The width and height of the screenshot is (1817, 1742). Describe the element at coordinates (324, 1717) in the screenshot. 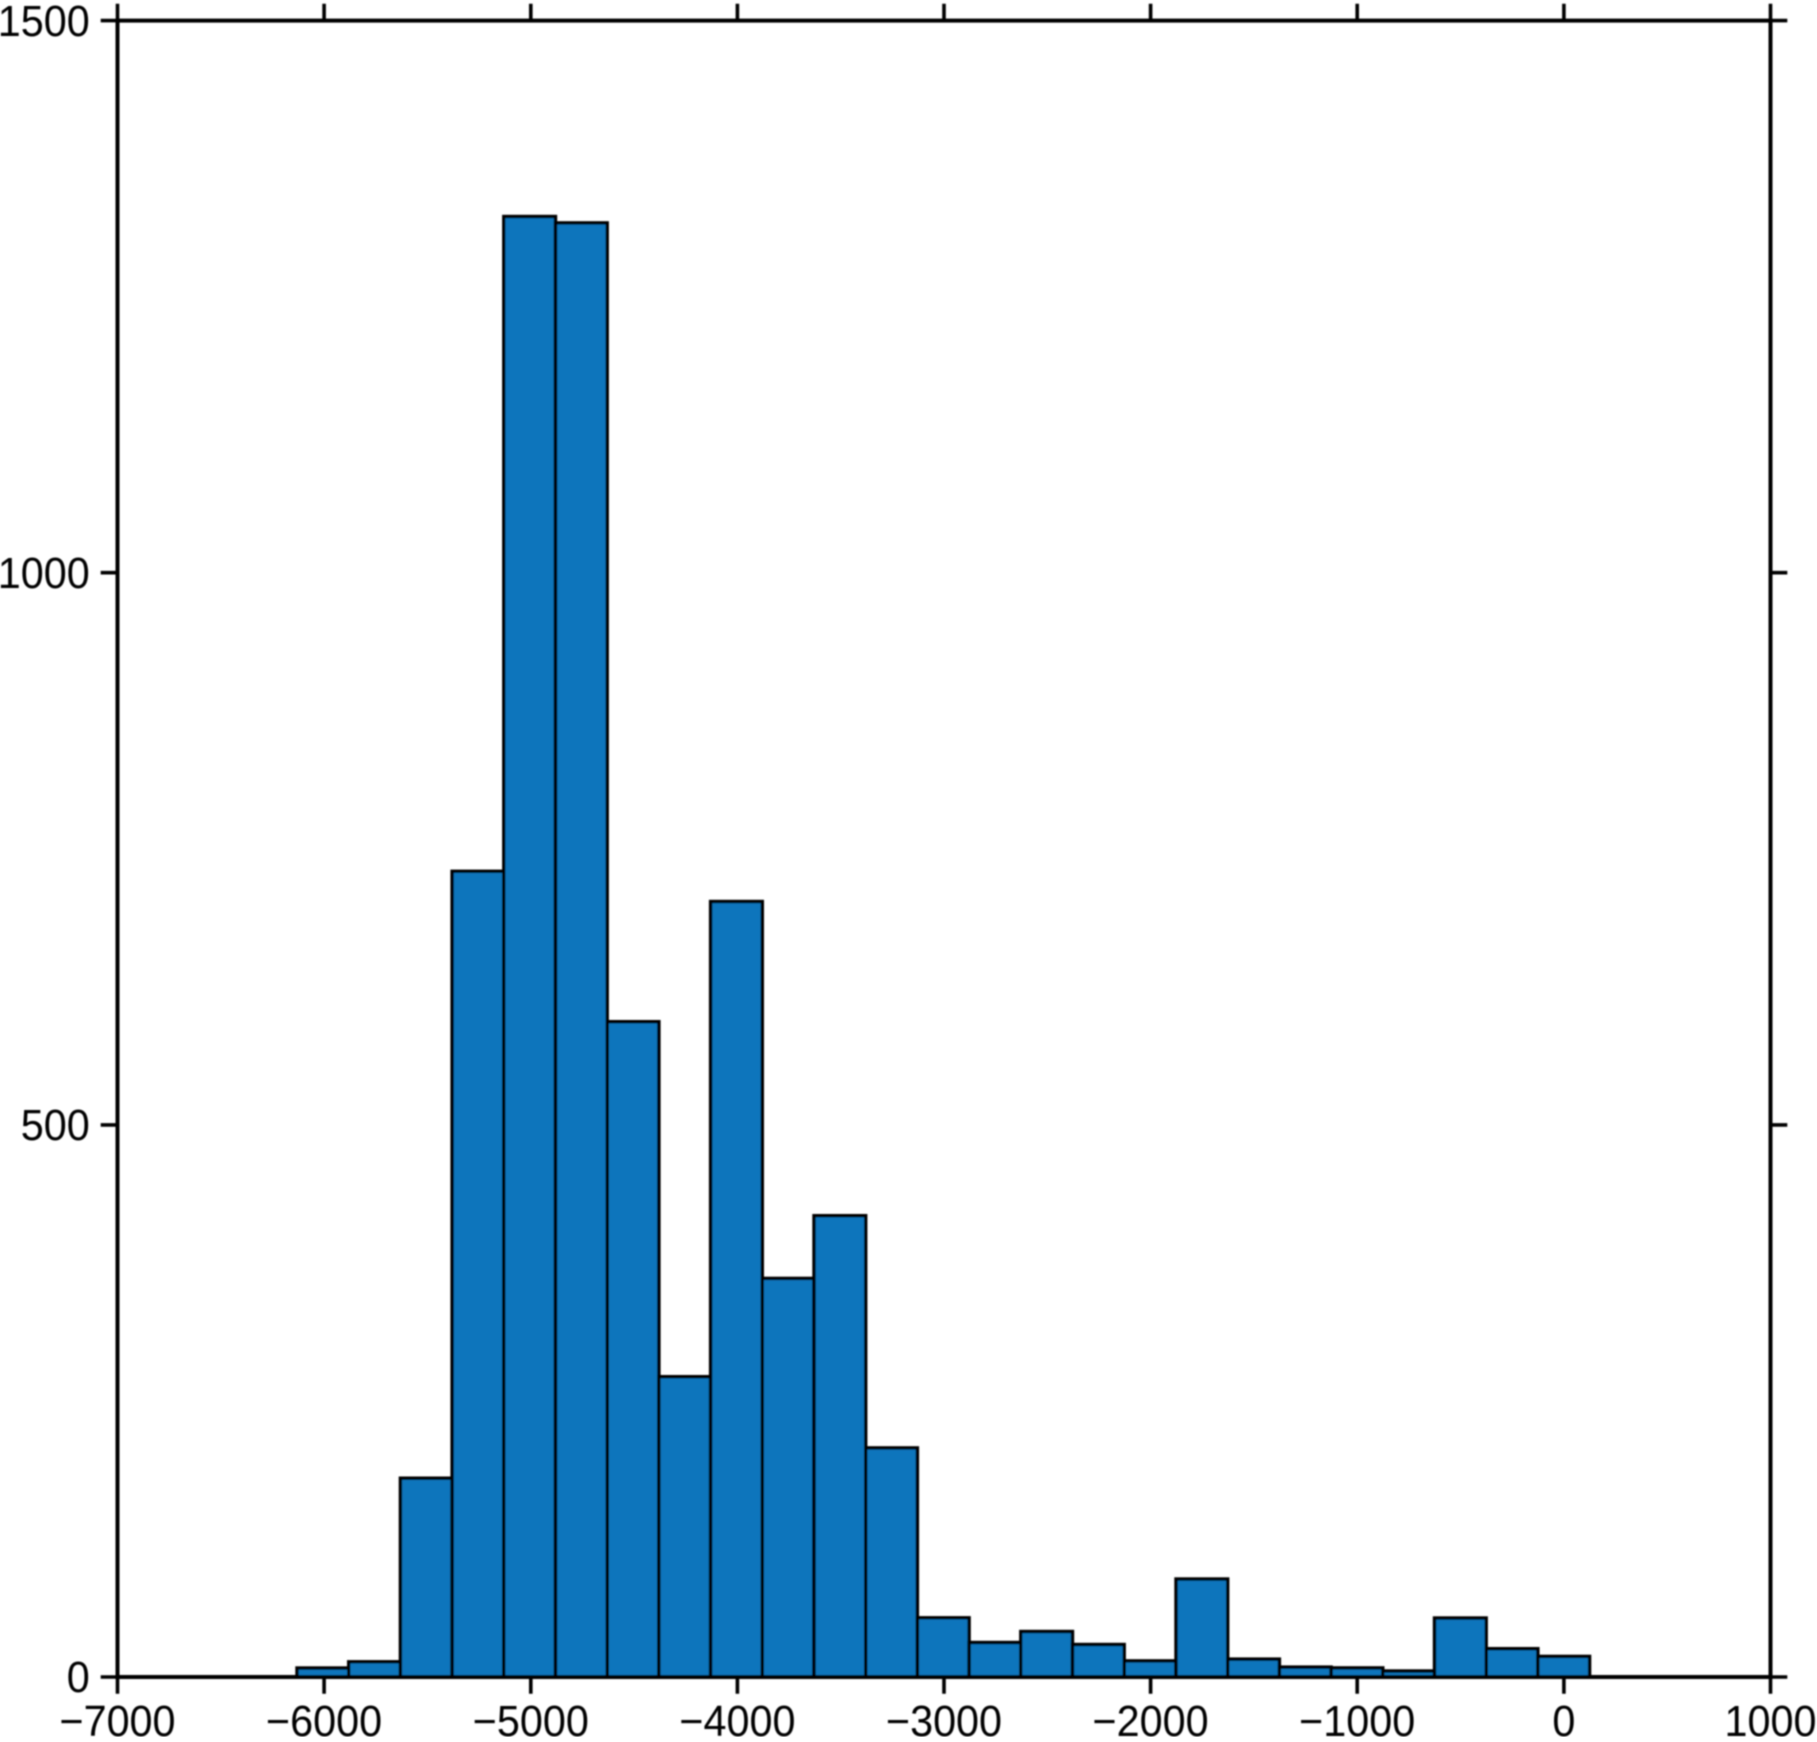

I see `svg-text: −6000` at that location.